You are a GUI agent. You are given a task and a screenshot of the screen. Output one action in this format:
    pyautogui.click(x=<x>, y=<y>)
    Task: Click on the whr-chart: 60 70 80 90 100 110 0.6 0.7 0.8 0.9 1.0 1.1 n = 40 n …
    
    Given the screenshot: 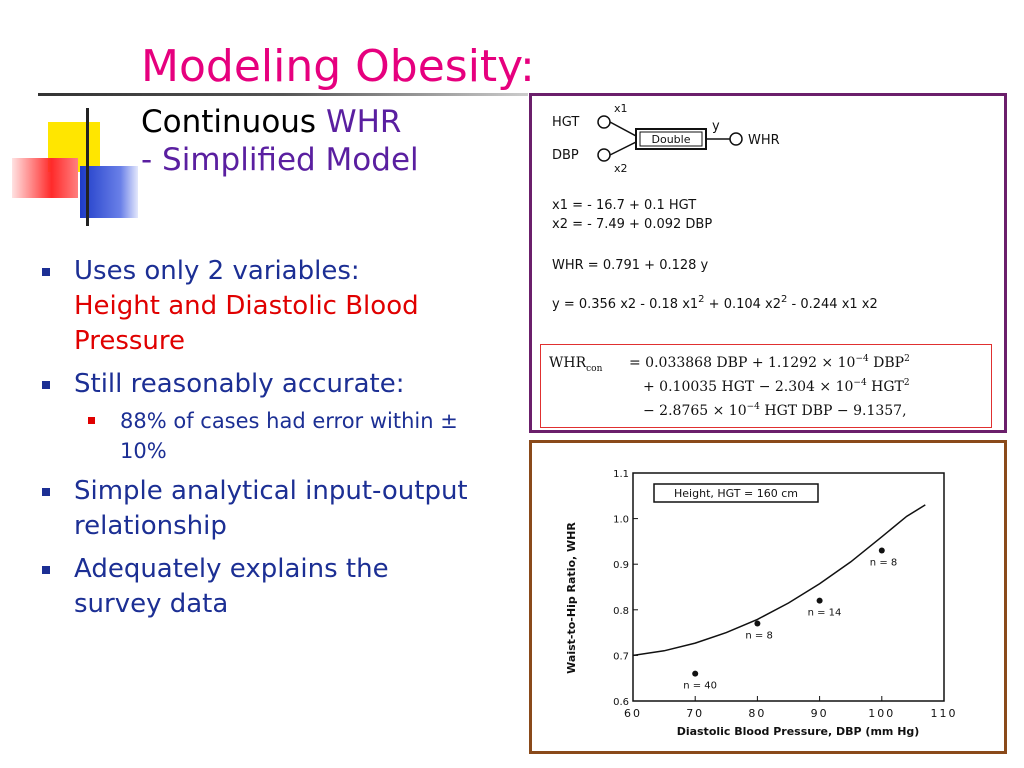 What is the action you would take?
    pyautogui.click(x=761, y=603)
    